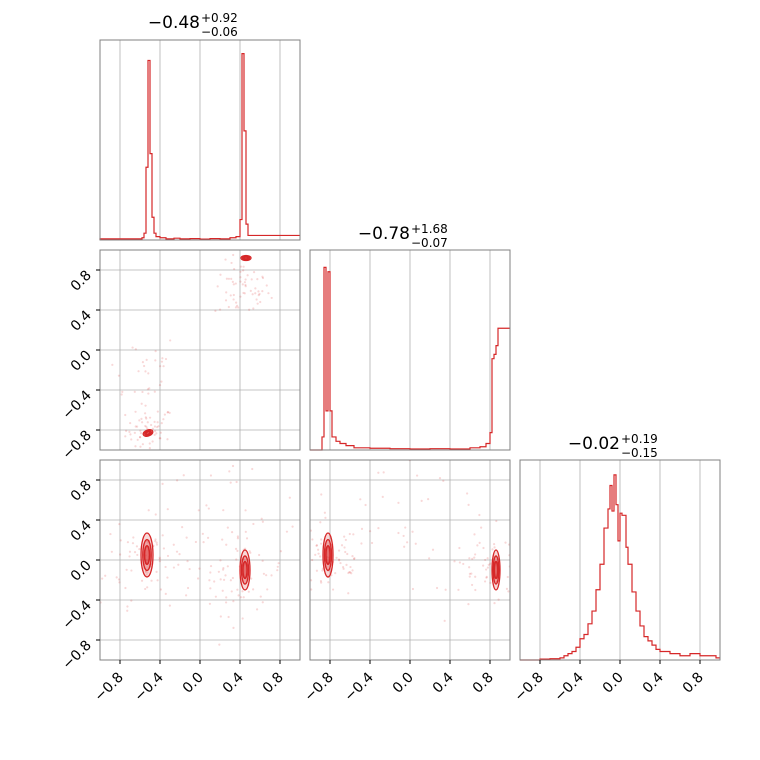  Describe the element at coordinates (219, 32) in the screenshot. I see `title-0-minus: −0.06` at that location.